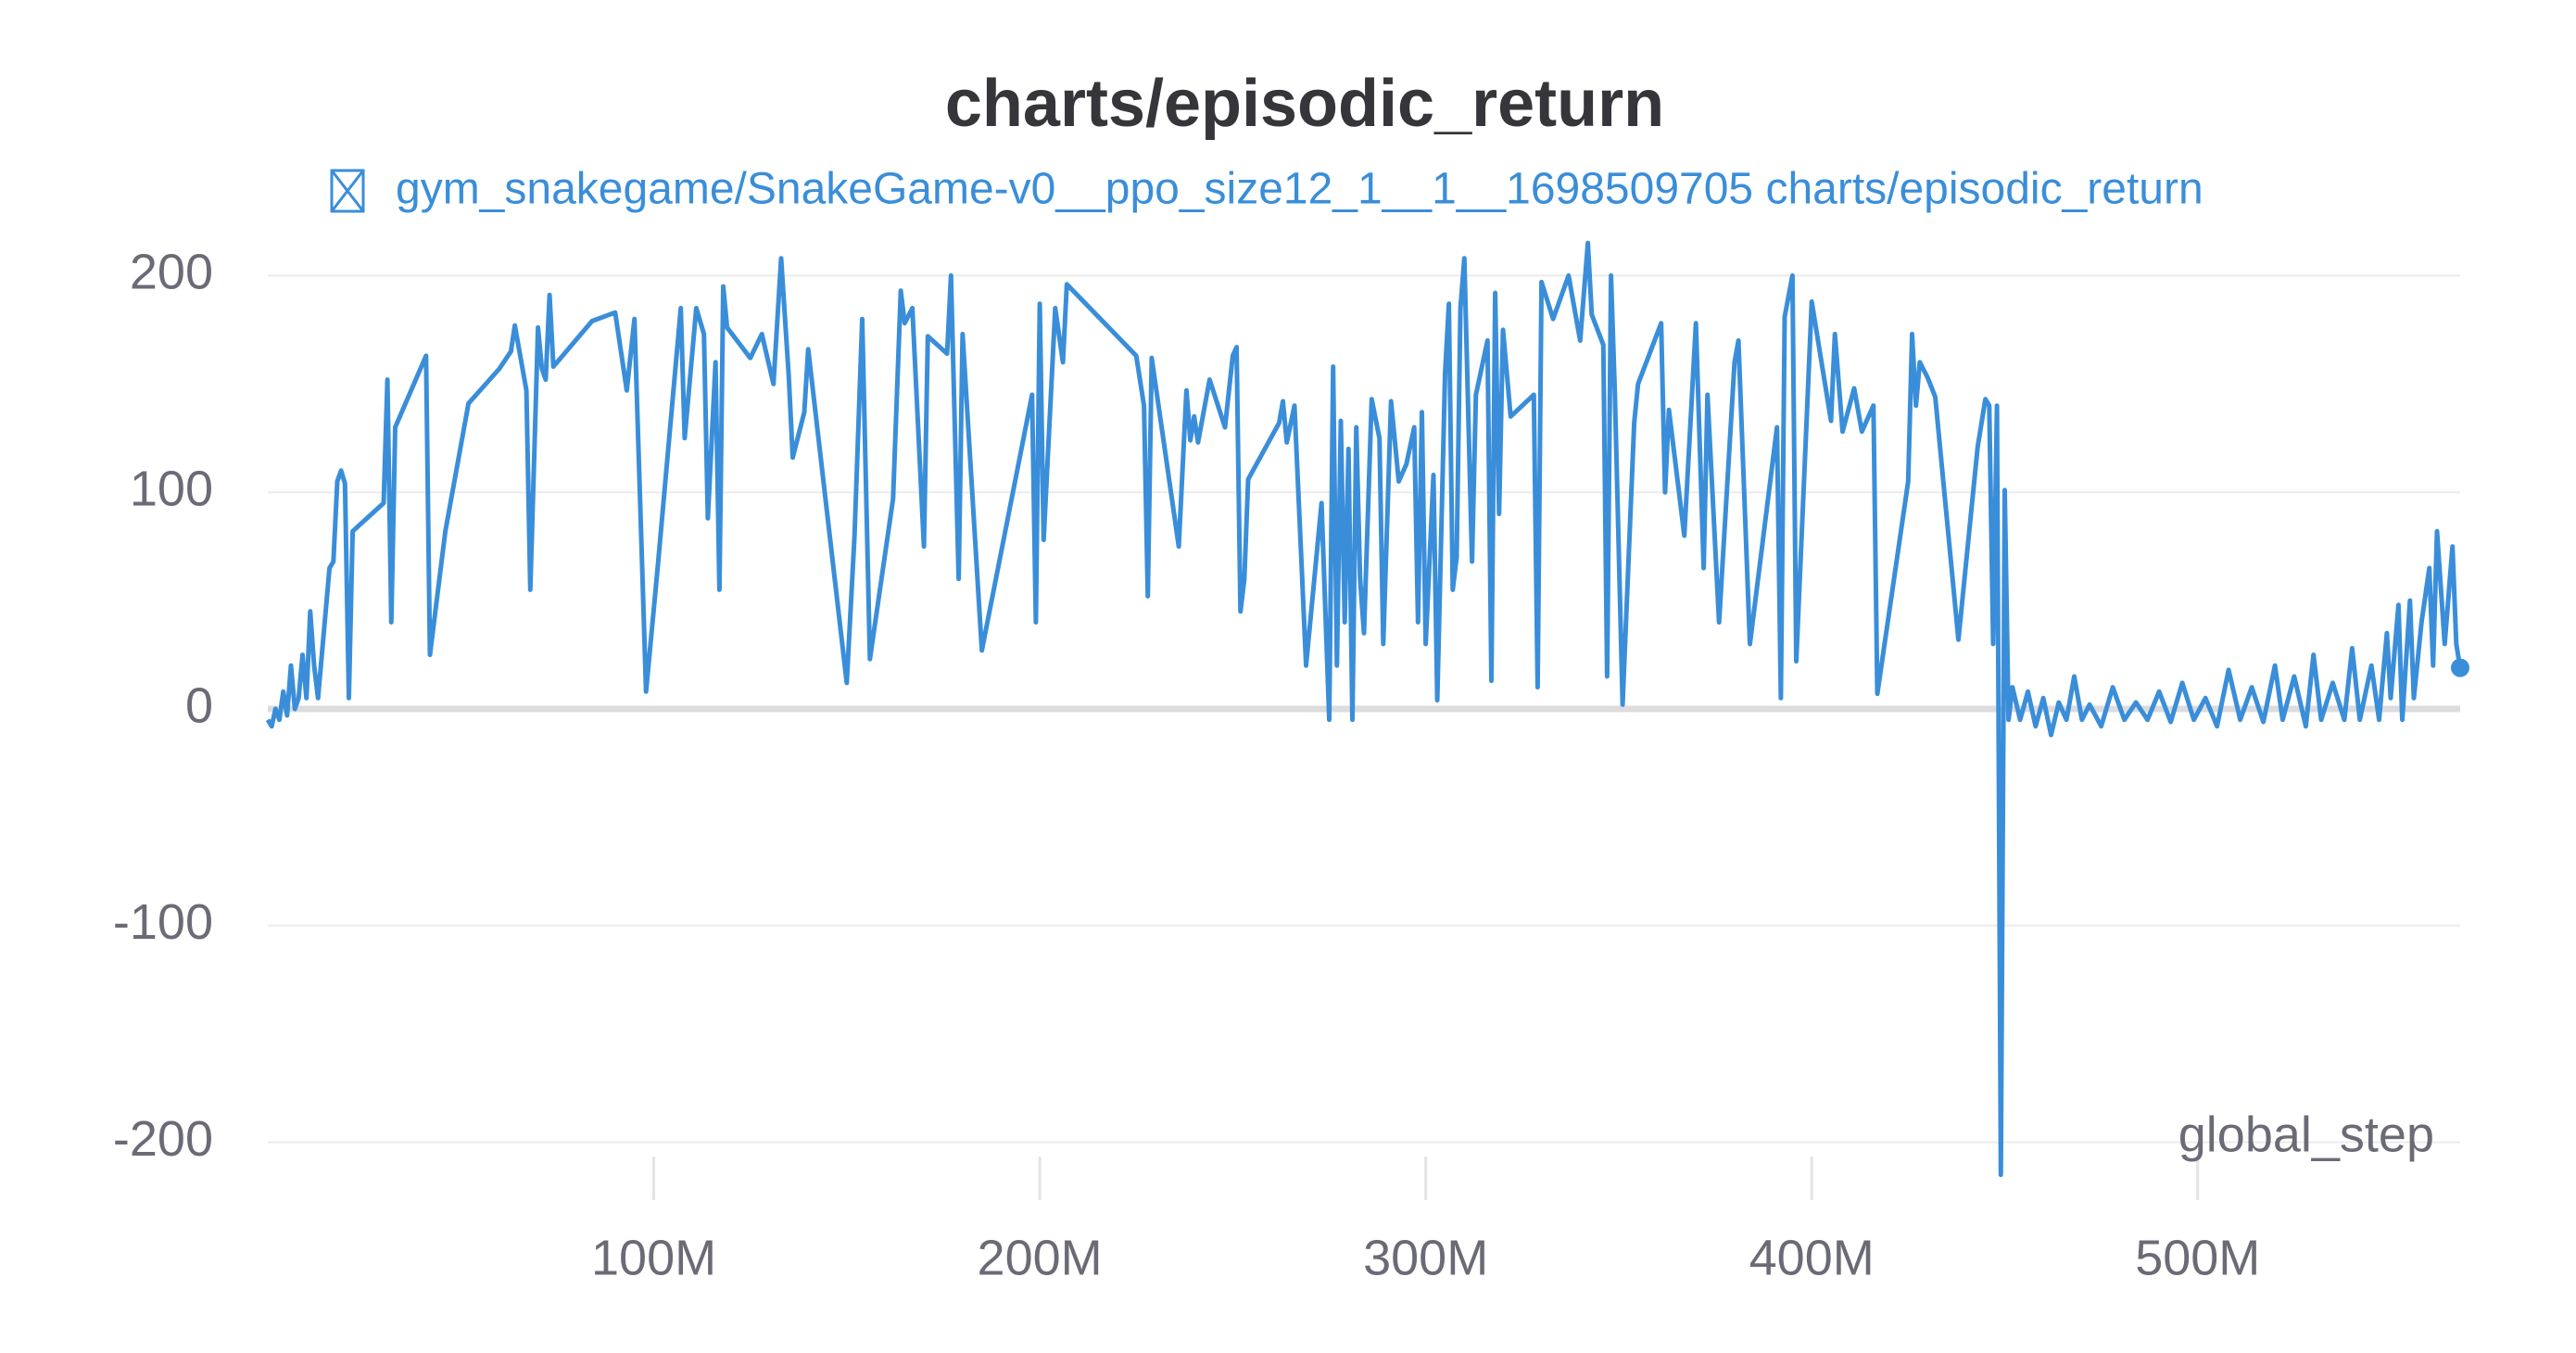 The height and width of the screenshot is (1353, 2576). Describe the element at coordinates (1040, 1257) in the screenshot. I see `x-tick-label: 200M` at that location.